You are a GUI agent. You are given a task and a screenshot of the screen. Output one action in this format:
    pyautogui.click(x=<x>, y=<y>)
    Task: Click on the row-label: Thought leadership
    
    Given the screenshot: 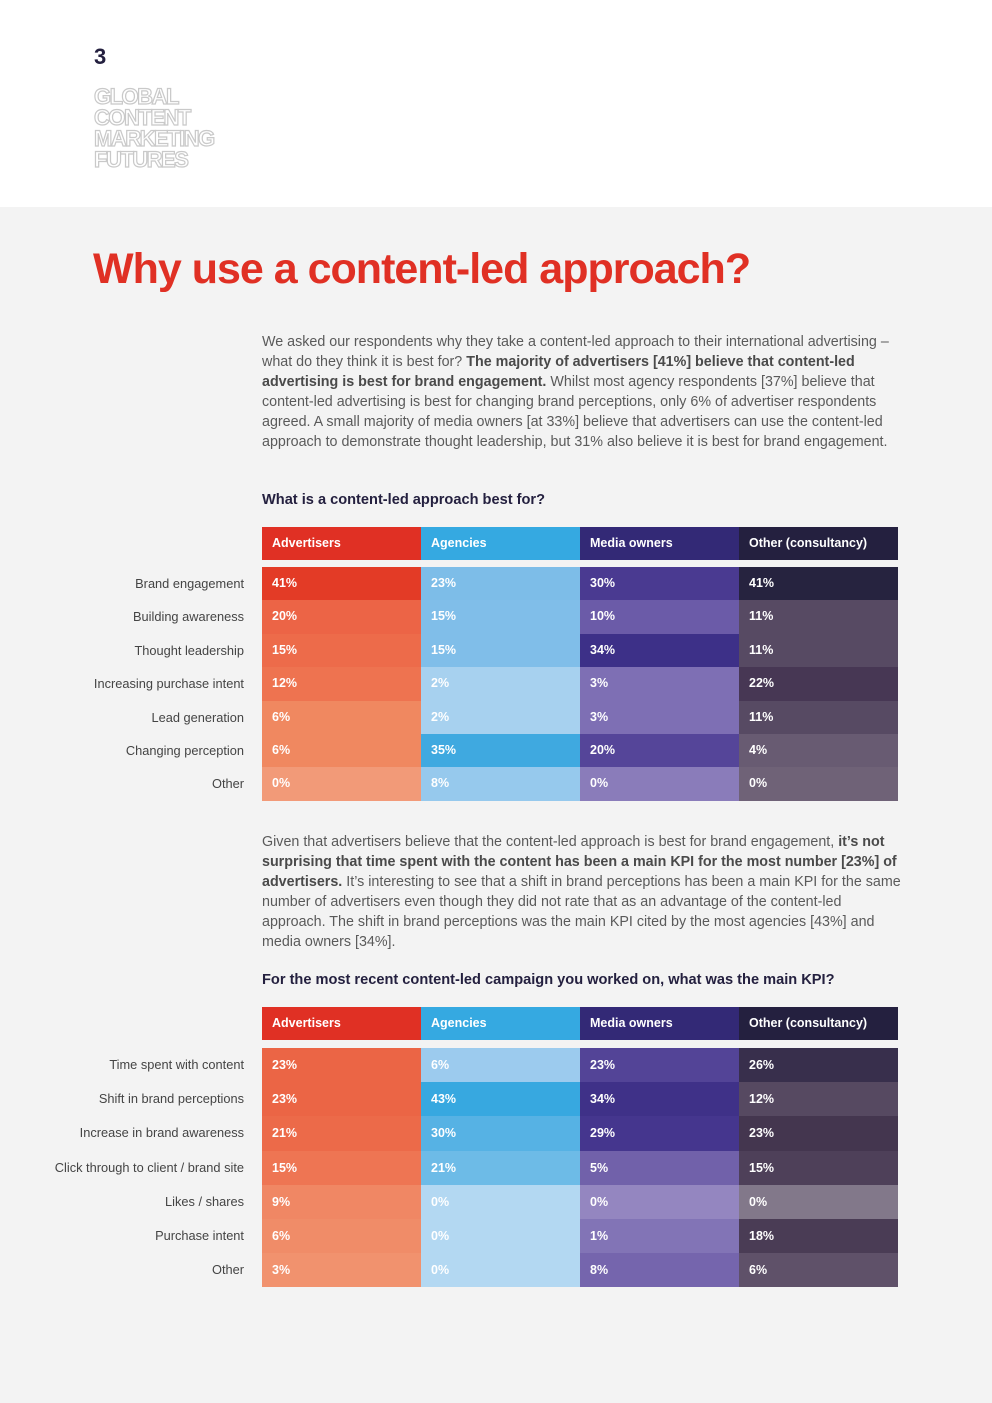 What is the action you would take?
    pyautogui.click(x=189, y=650)
    